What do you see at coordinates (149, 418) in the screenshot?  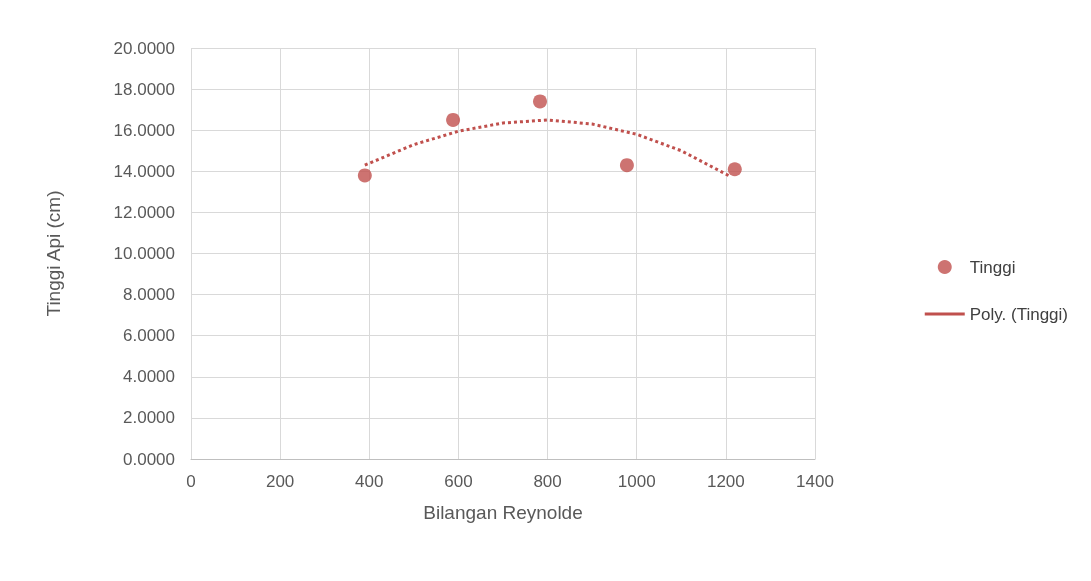 I see `y-tick-label: 2.0000` at bounding box center [149, 418].